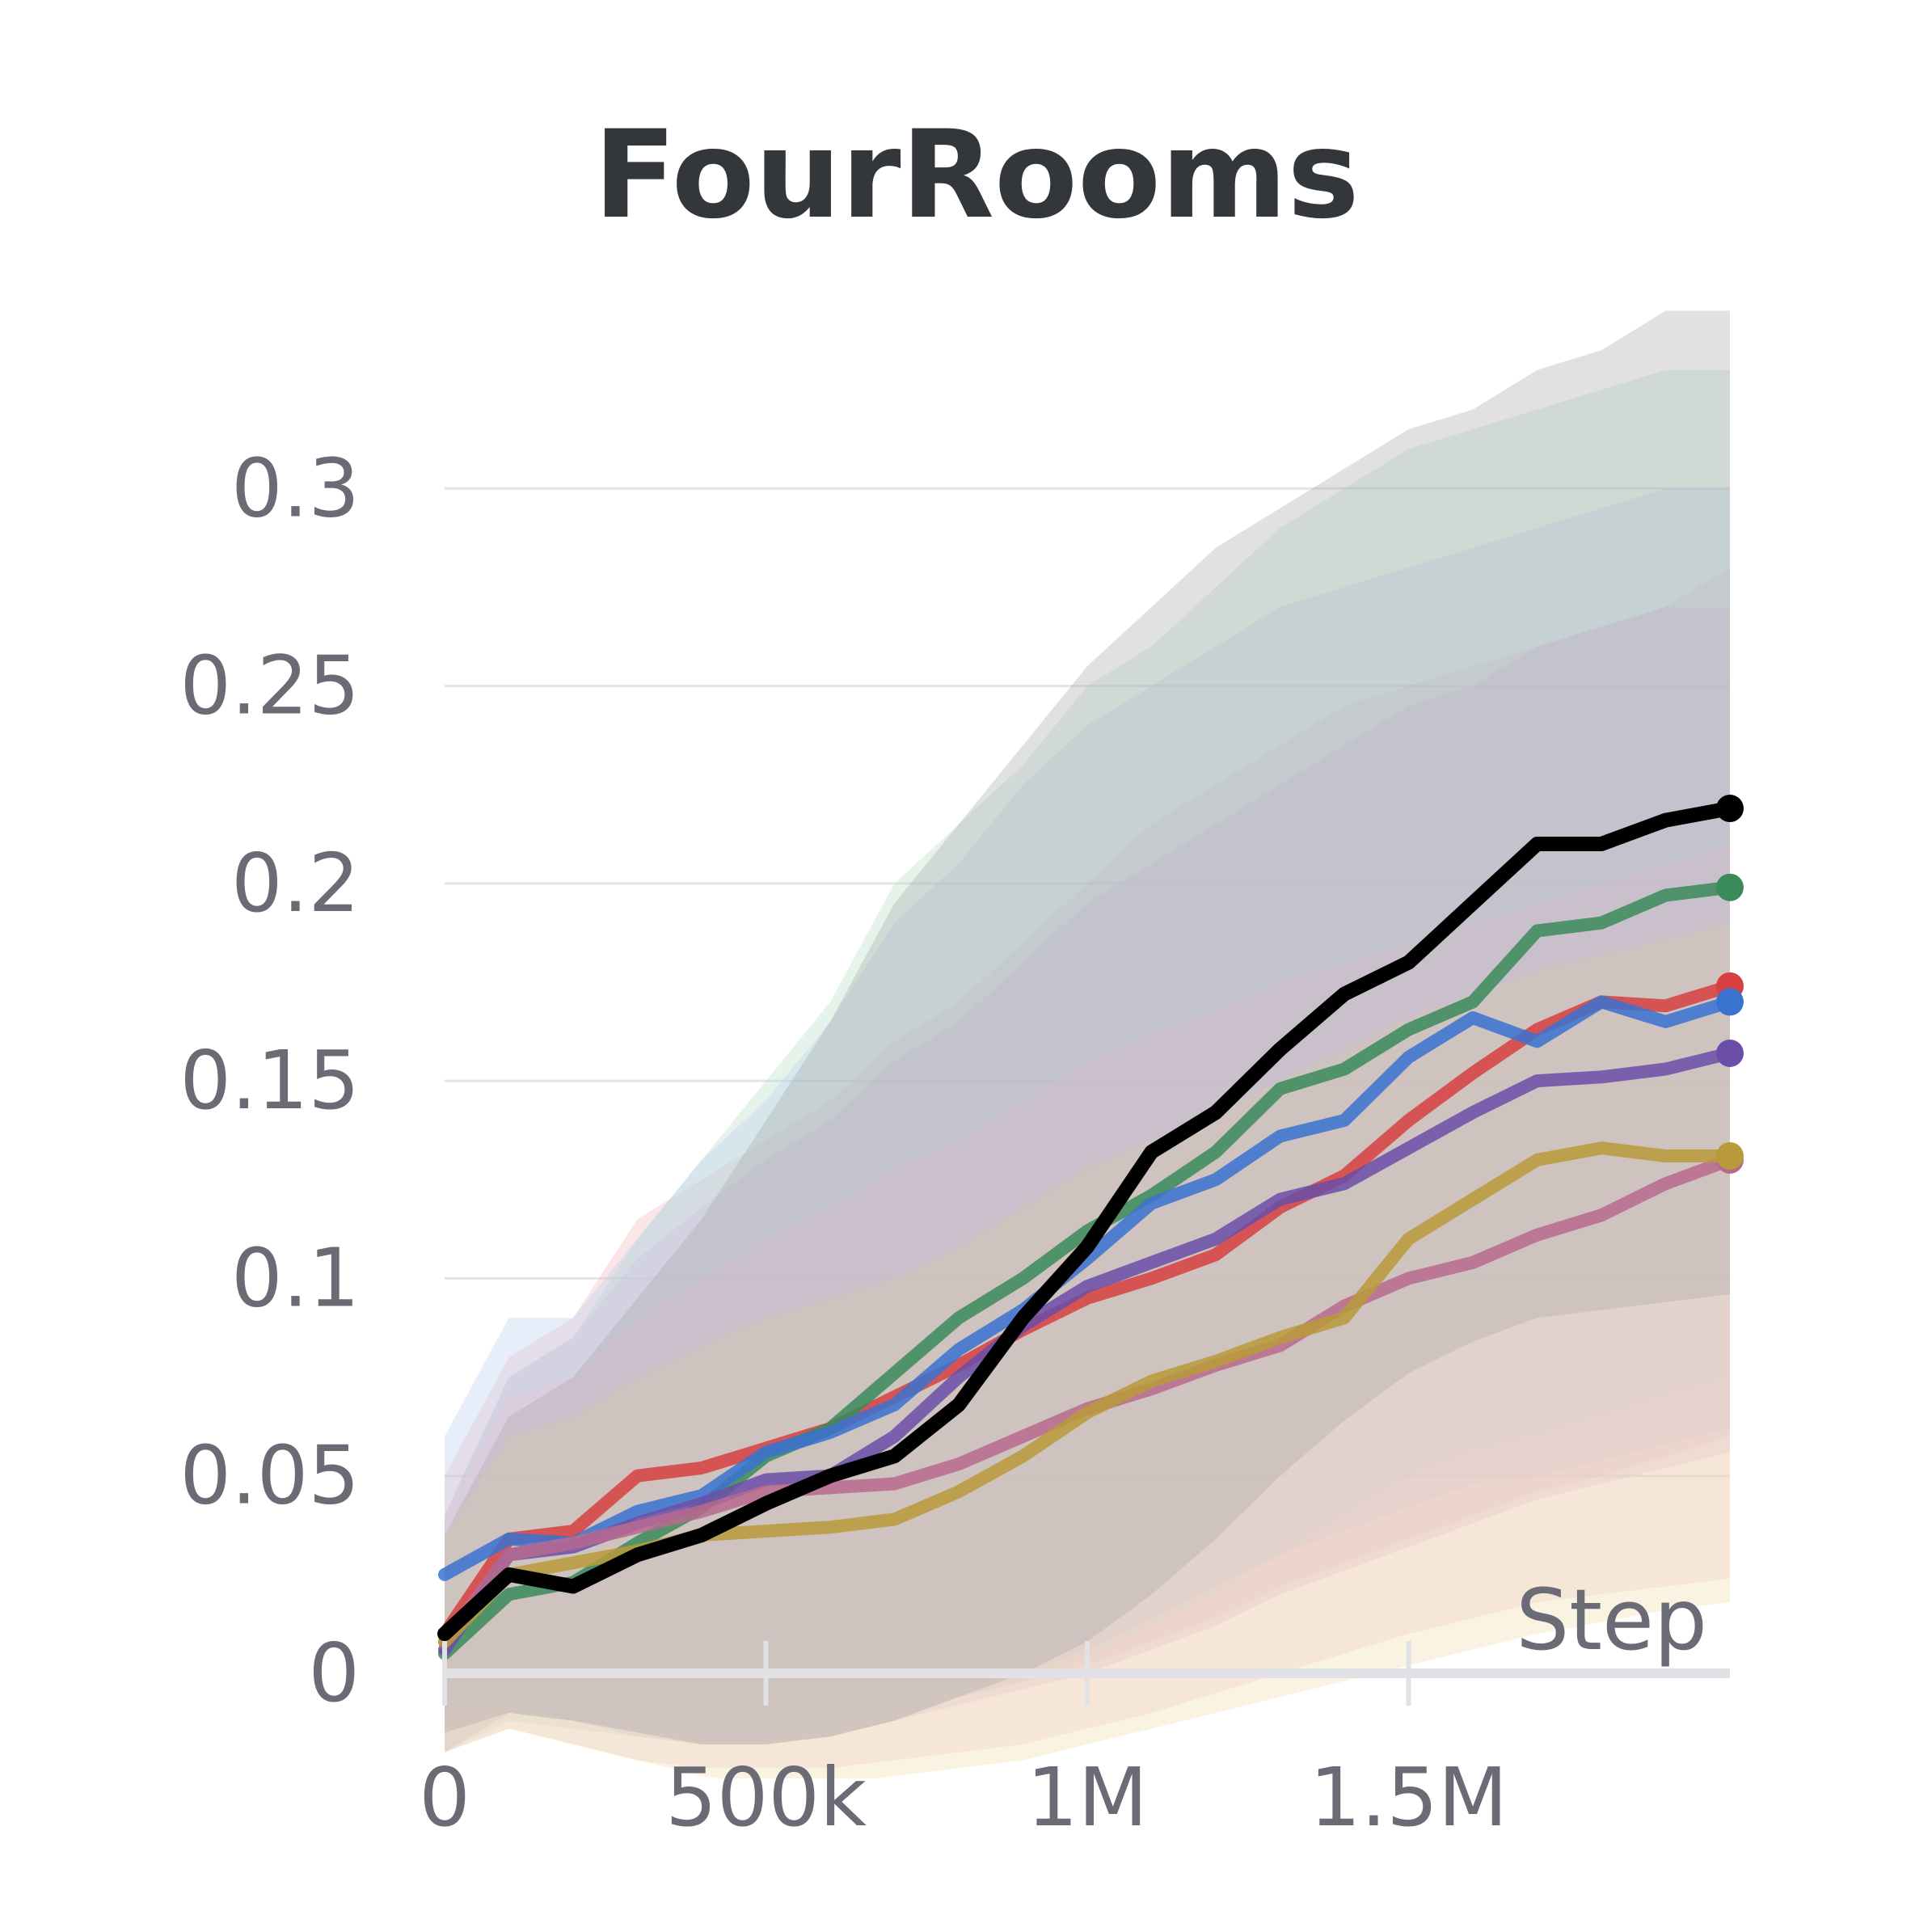 This screenshot has height=1932, width=1932. What do you see at coordinates (295, 883) in the screenshot?
I see `y-tick-label: 0.2` at bounding box center [295, 883].